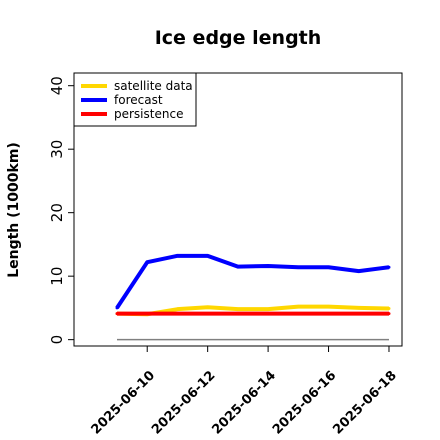  I want to click on legend-label: forecast, so click(138, 100).